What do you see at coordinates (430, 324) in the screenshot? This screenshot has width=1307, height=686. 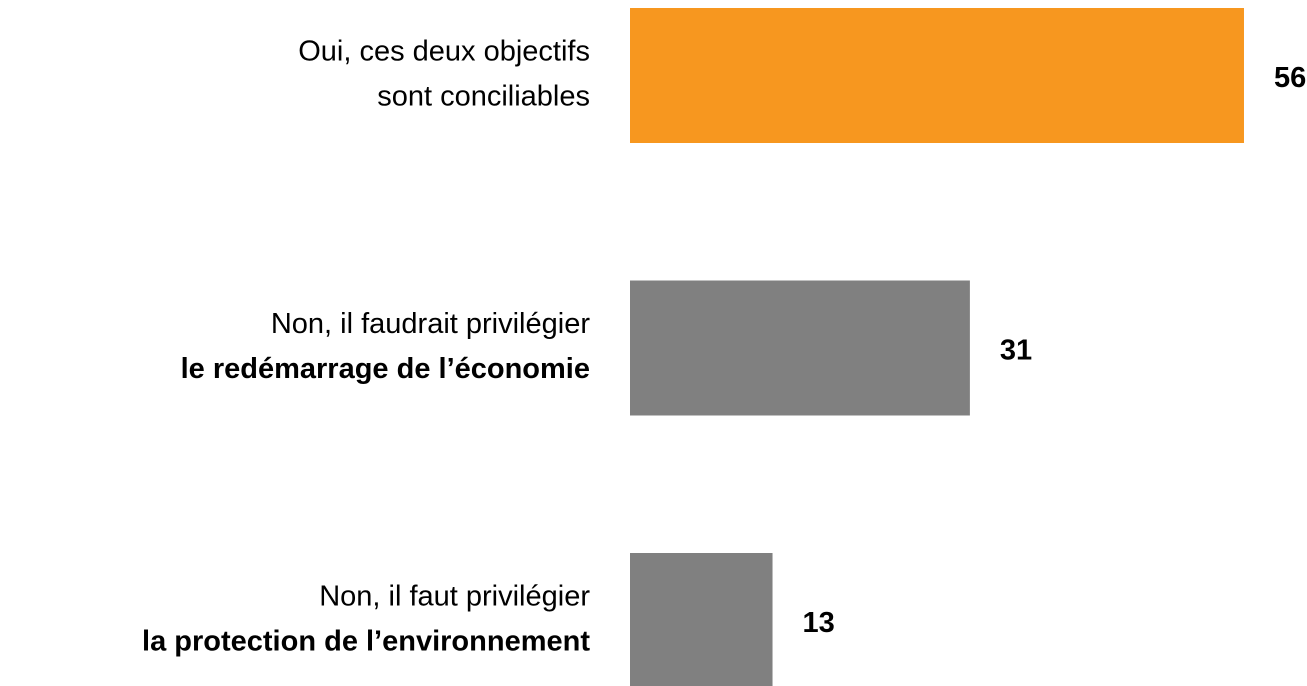 I see `category-label: Non, il faudrait privilégier` at bounding box center [430, 324].